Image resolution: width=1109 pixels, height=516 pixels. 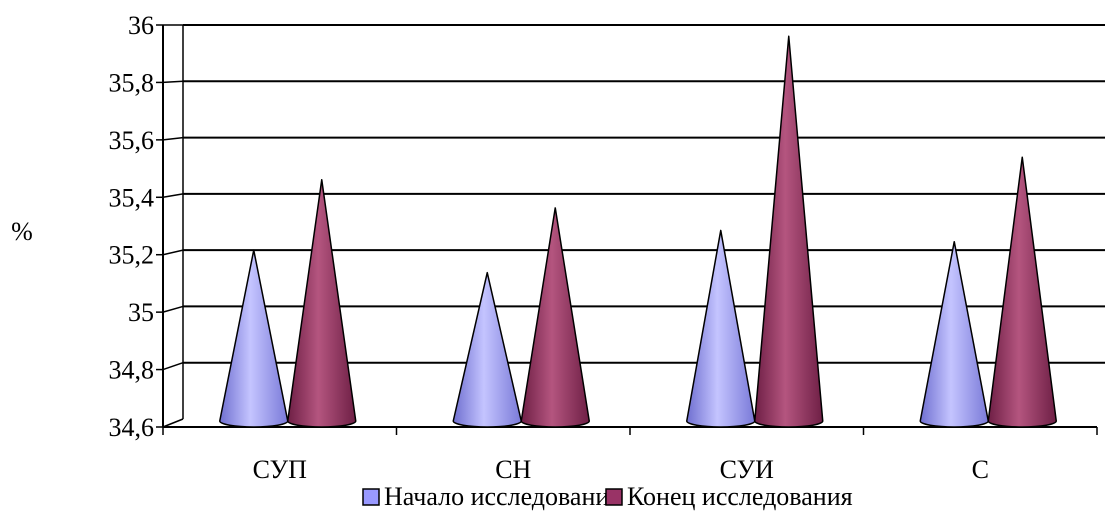 I want to click on legend-label: Конец исследования, so click(x=740, y=496).